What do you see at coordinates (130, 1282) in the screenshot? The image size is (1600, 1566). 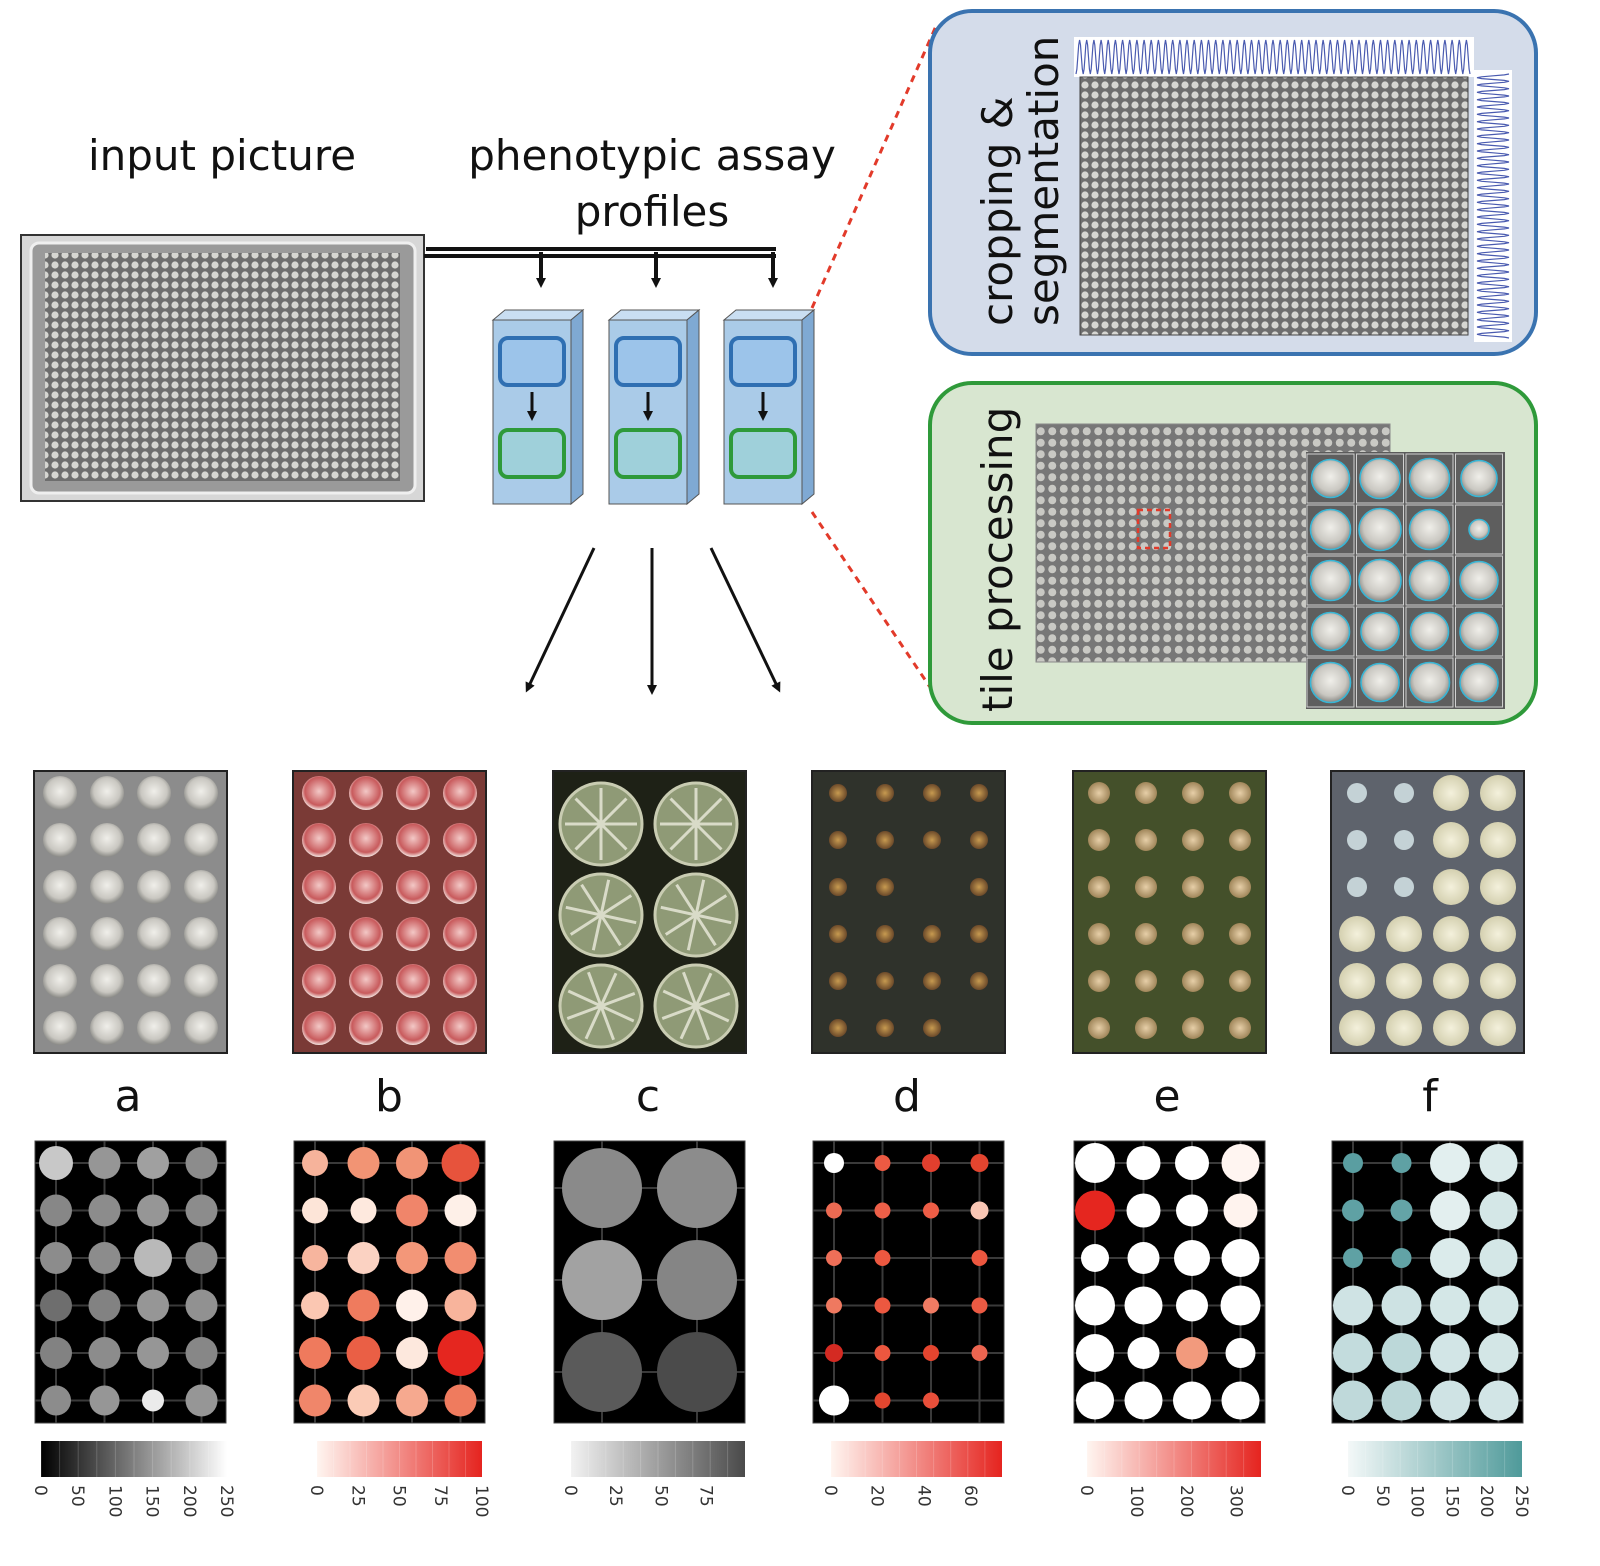 I see `heatmap-a` at bounding box center [130, 1282].